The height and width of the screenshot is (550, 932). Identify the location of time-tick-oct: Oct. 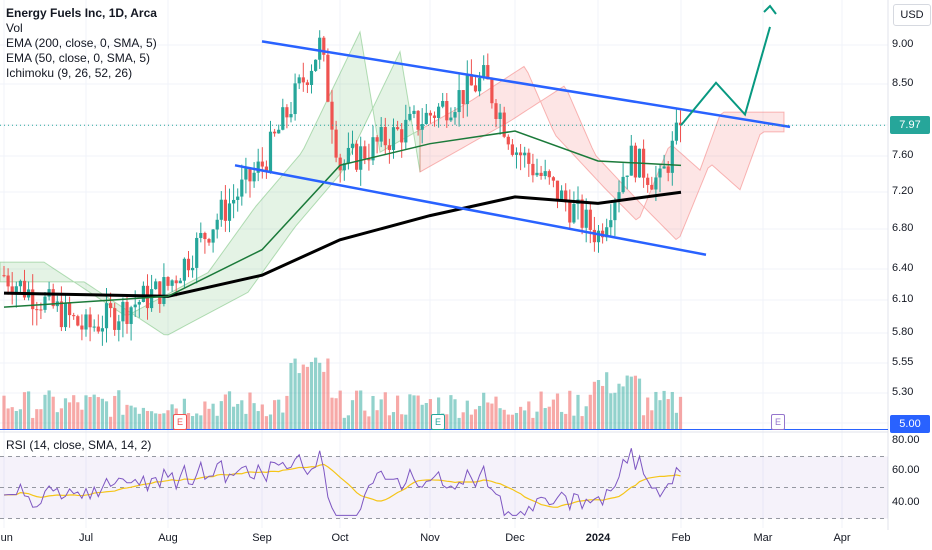
(340, 538).